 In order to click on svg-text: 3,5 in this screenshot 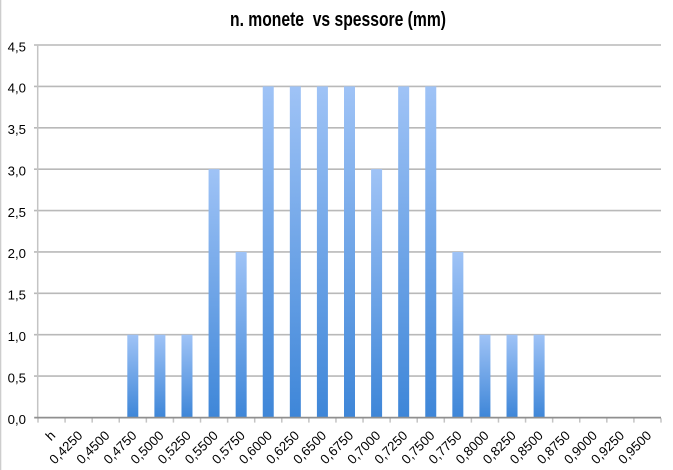, I will do `click(17, 129)`.